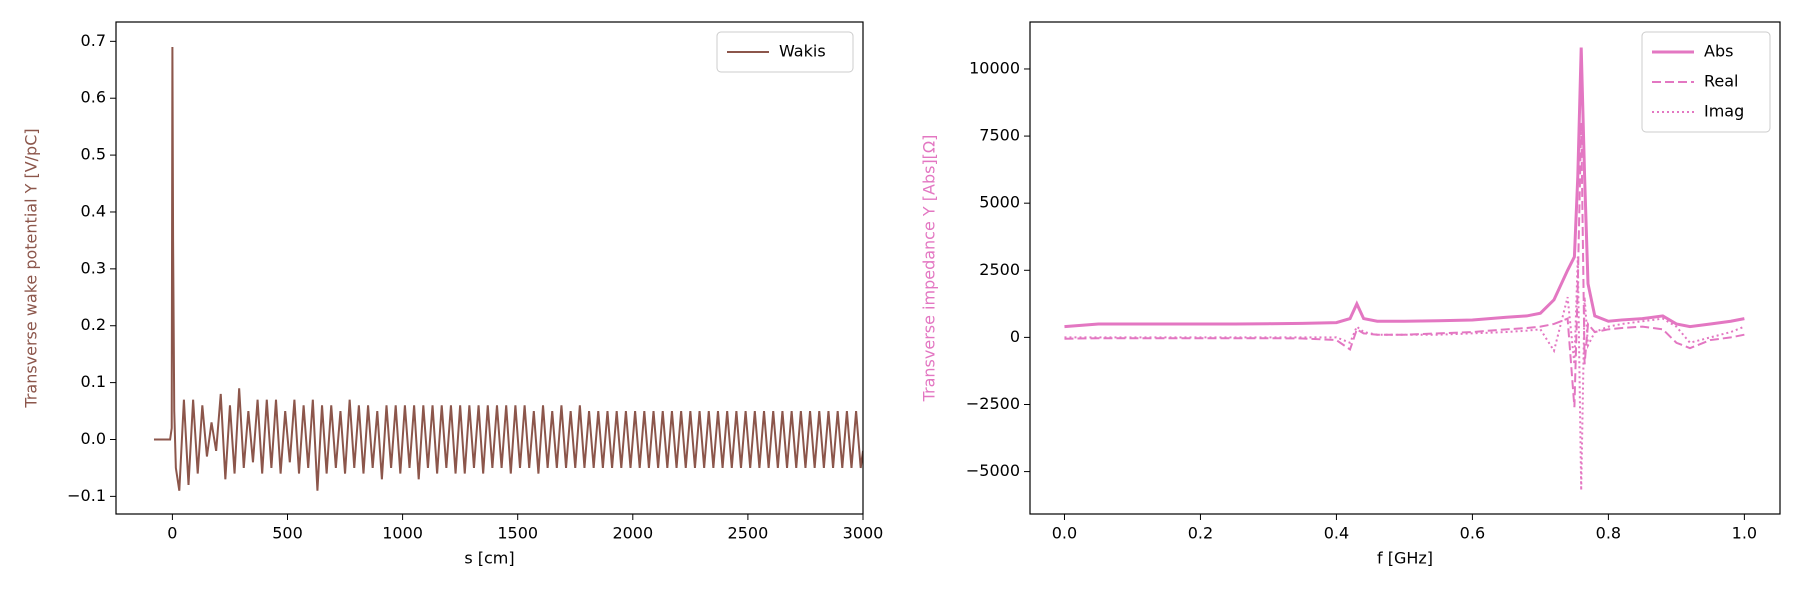 The image size is (1800, 600). I want to click on y-tick-label: −5000, so click(993, 470).